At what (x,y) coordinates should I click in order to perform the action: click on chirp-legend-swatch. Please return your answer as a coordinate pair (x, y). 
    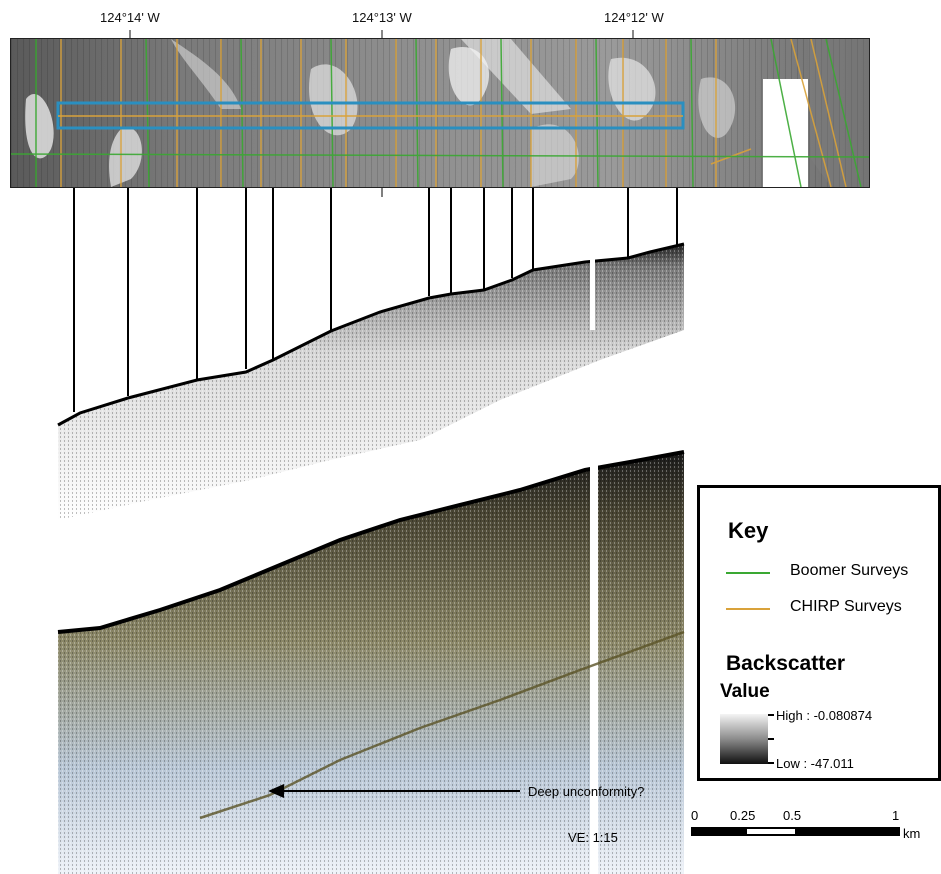
    Looking at the image, I should click on (748, 609).